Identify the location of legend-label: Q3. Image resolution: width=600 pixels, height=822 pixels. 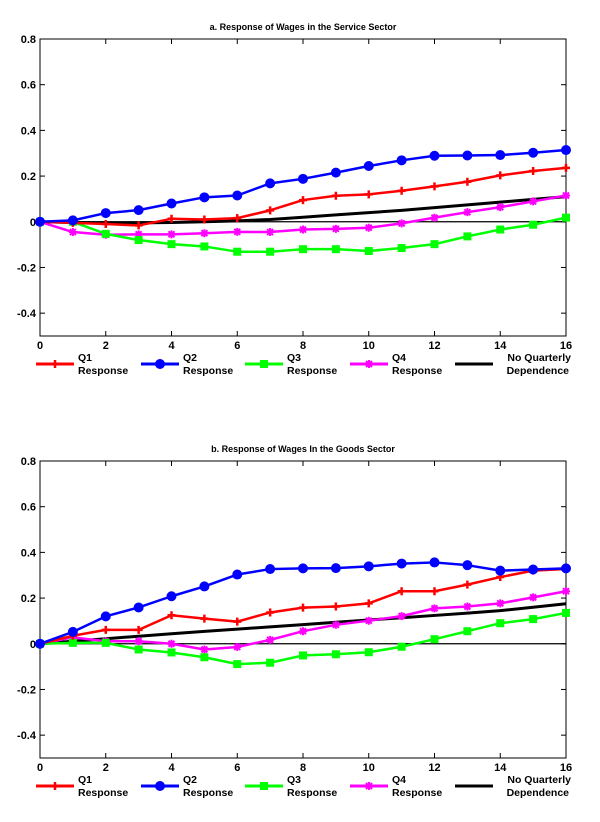
(294, 358).